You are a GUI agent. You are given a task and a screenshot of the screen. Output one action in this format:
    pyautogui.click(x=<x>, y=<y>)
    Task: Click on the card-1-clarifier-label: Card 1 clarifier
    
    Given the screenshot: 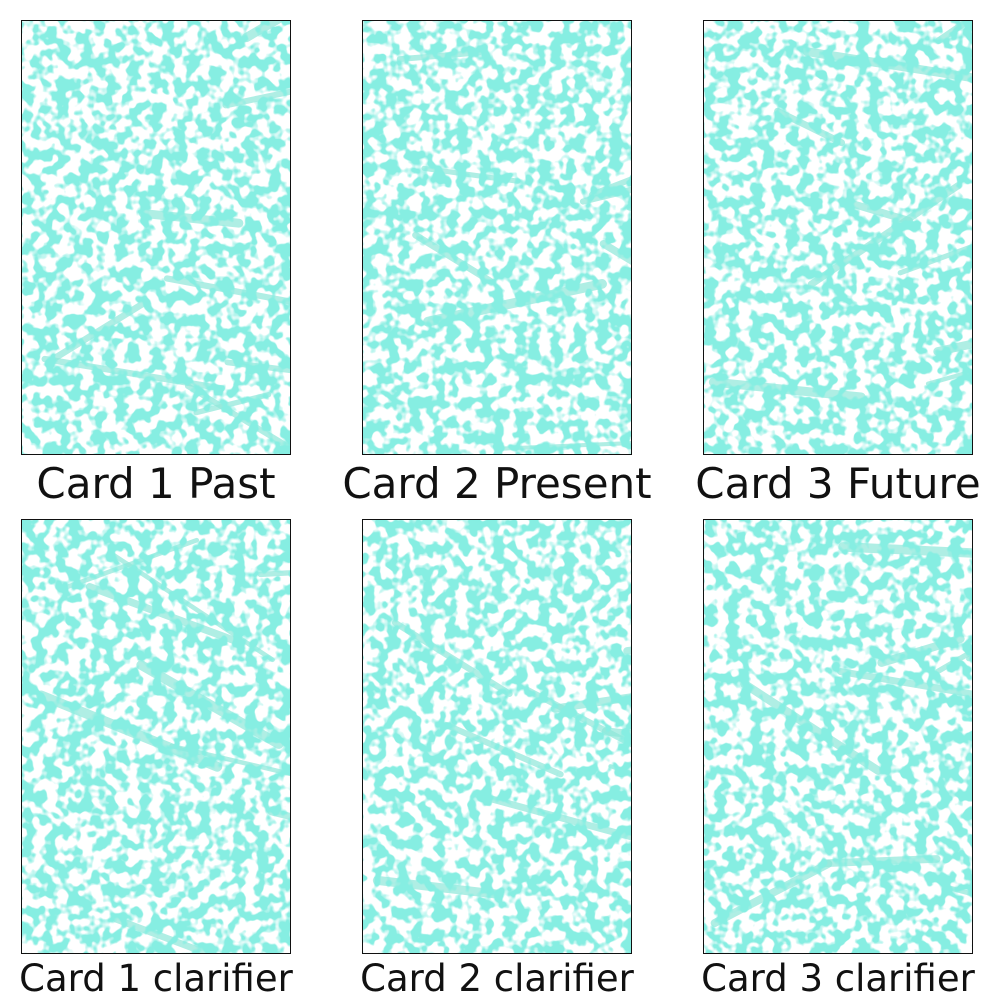 What is the action you would take?
    pyautogui.click(x=156, y=978)
    